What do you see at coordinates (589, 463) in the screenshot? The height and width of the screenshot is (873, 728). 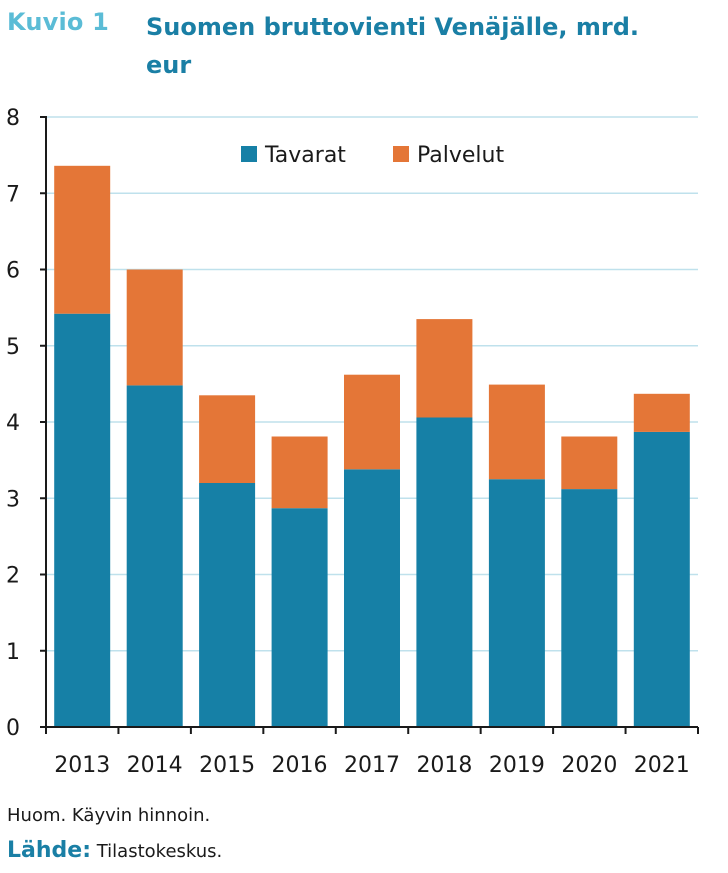 I see `bar-palvelut-2020` at bounding box center [589, 463].